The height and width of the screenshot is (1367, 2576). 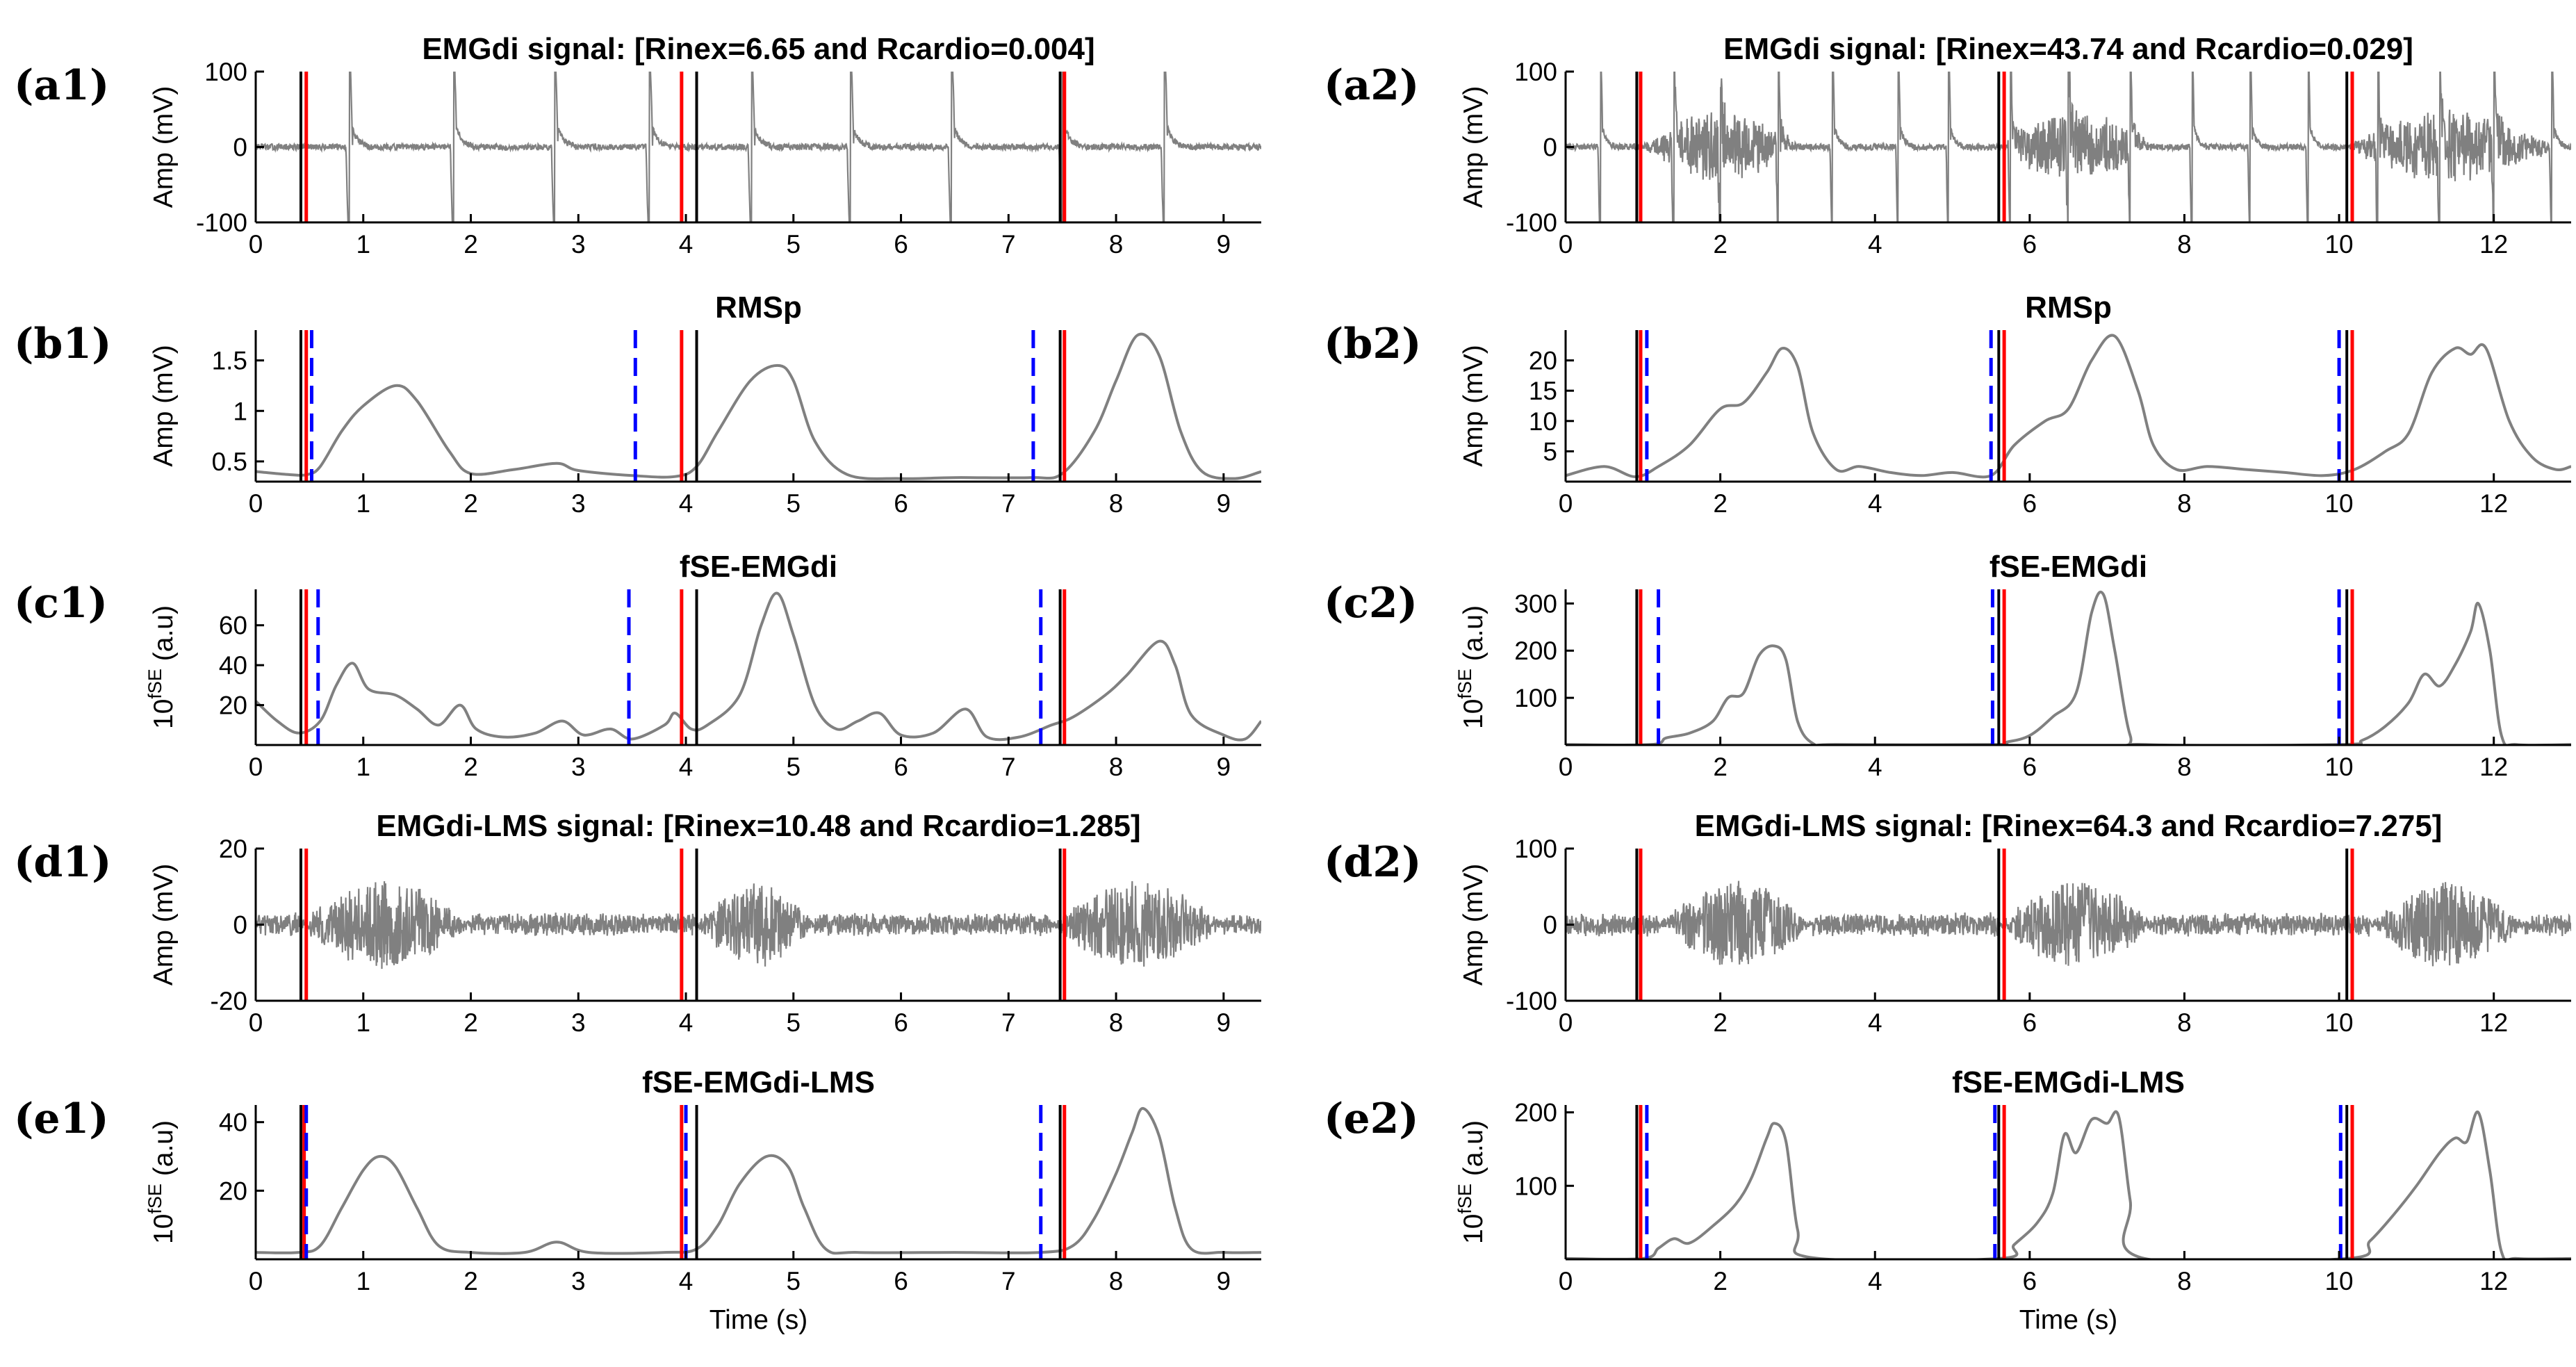 What do you see at coordinates (62, 862) in the screenshot?
I see `panel-label: (d1)` at bounding box center [62, 862].